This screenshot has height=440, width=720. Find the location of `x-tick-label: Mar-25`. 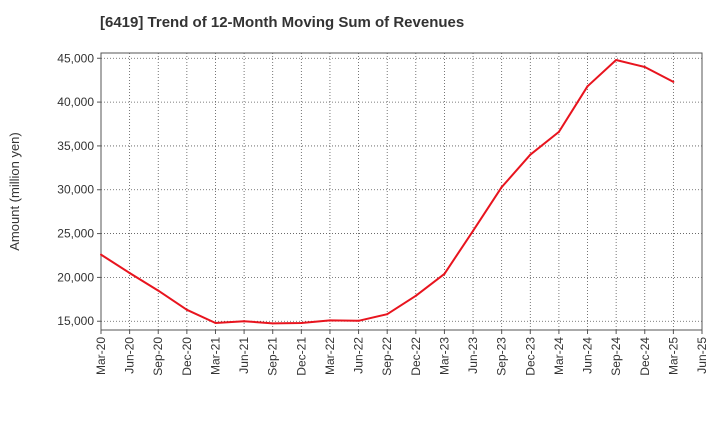

x-tick-label: Mar-25 is located at coordinates (673, 356).